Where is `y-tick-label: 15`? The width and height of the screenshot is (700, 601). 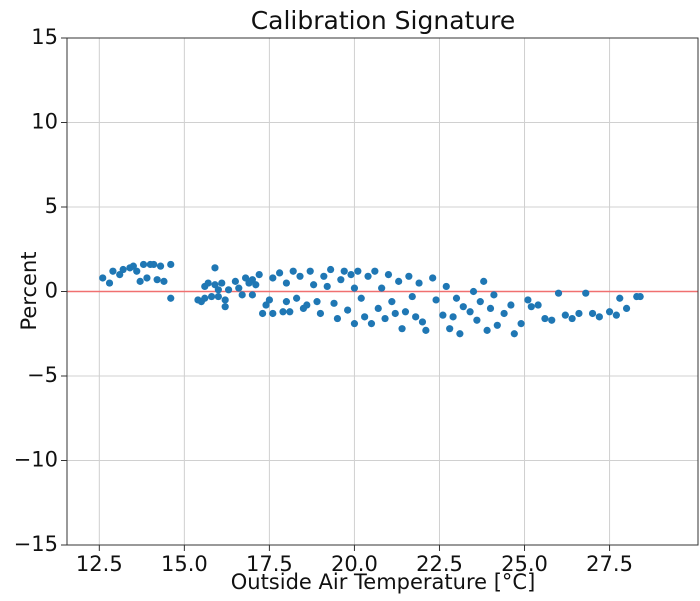
y-tick-label: 15 is located at coordinates (44, 37).